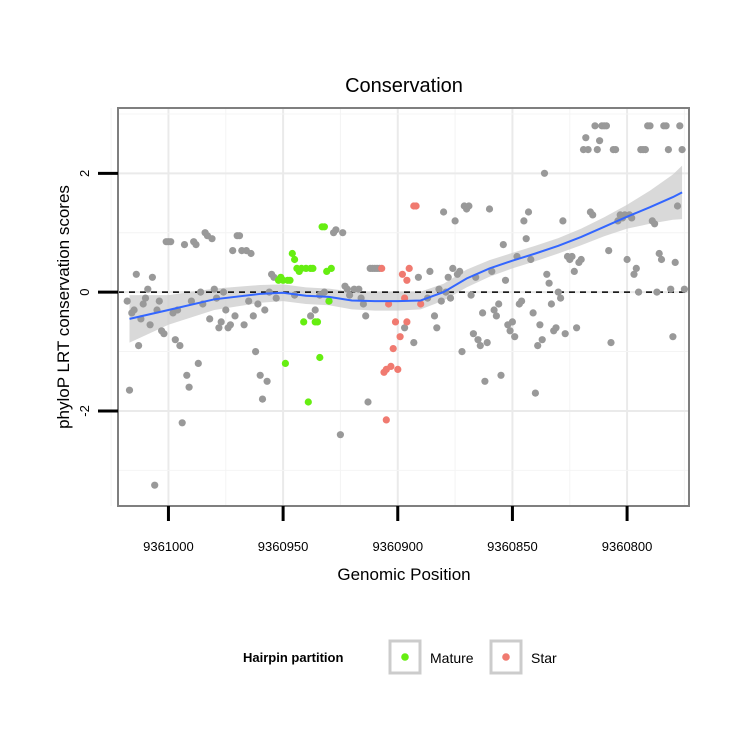  Describe the element at coordinates (84, 173) in the screenshot. I see `y-tick-label: 2` at that location.